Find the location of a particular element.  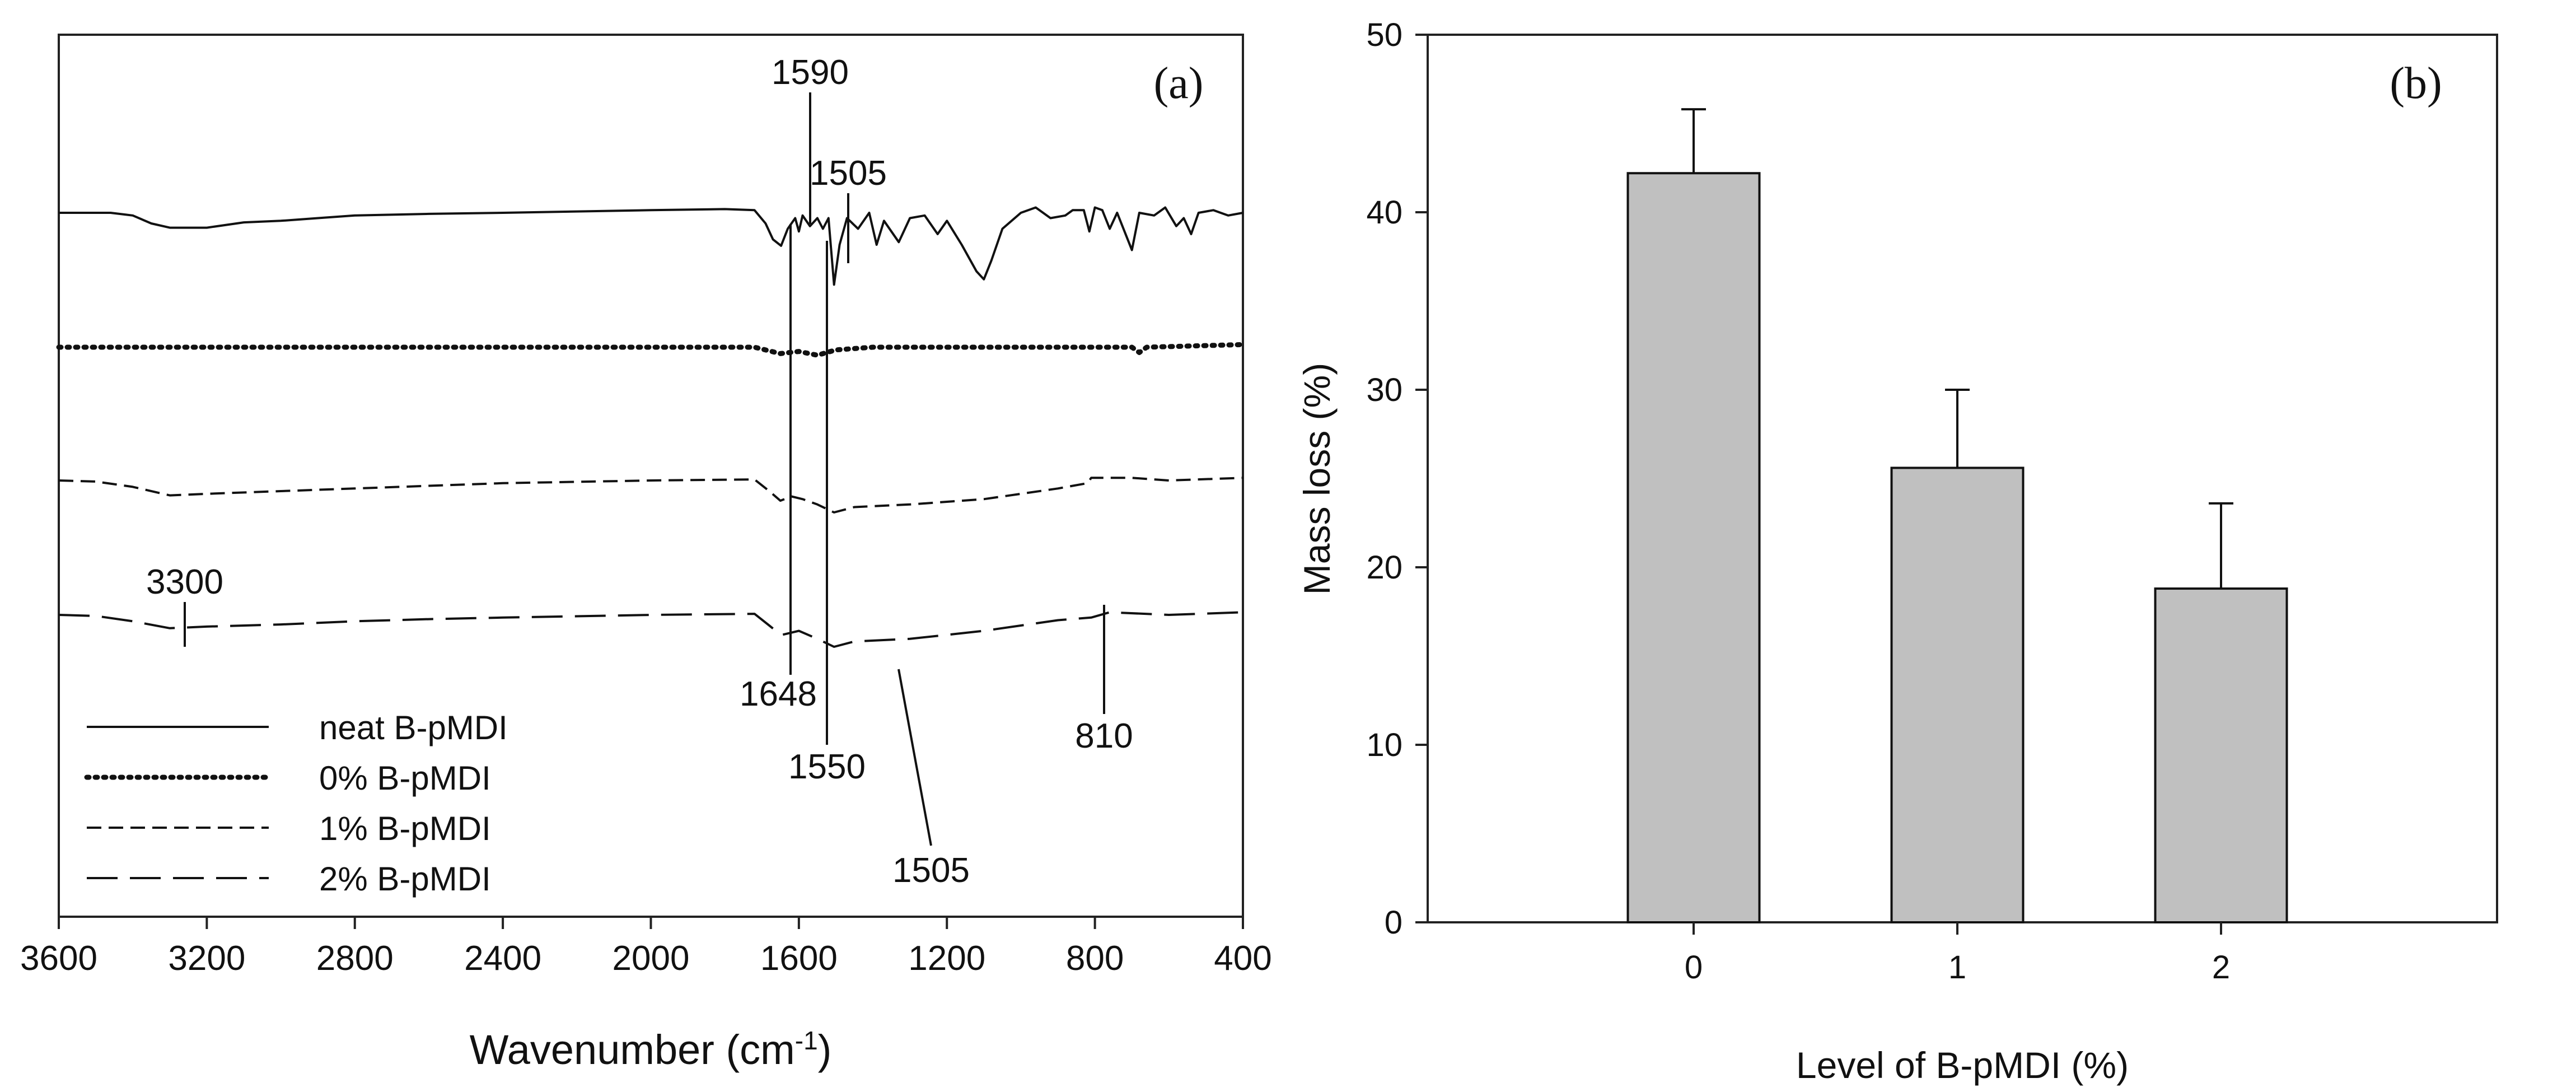

ftir-x-tick-label: 2400 is located at coordinates (503, 959).